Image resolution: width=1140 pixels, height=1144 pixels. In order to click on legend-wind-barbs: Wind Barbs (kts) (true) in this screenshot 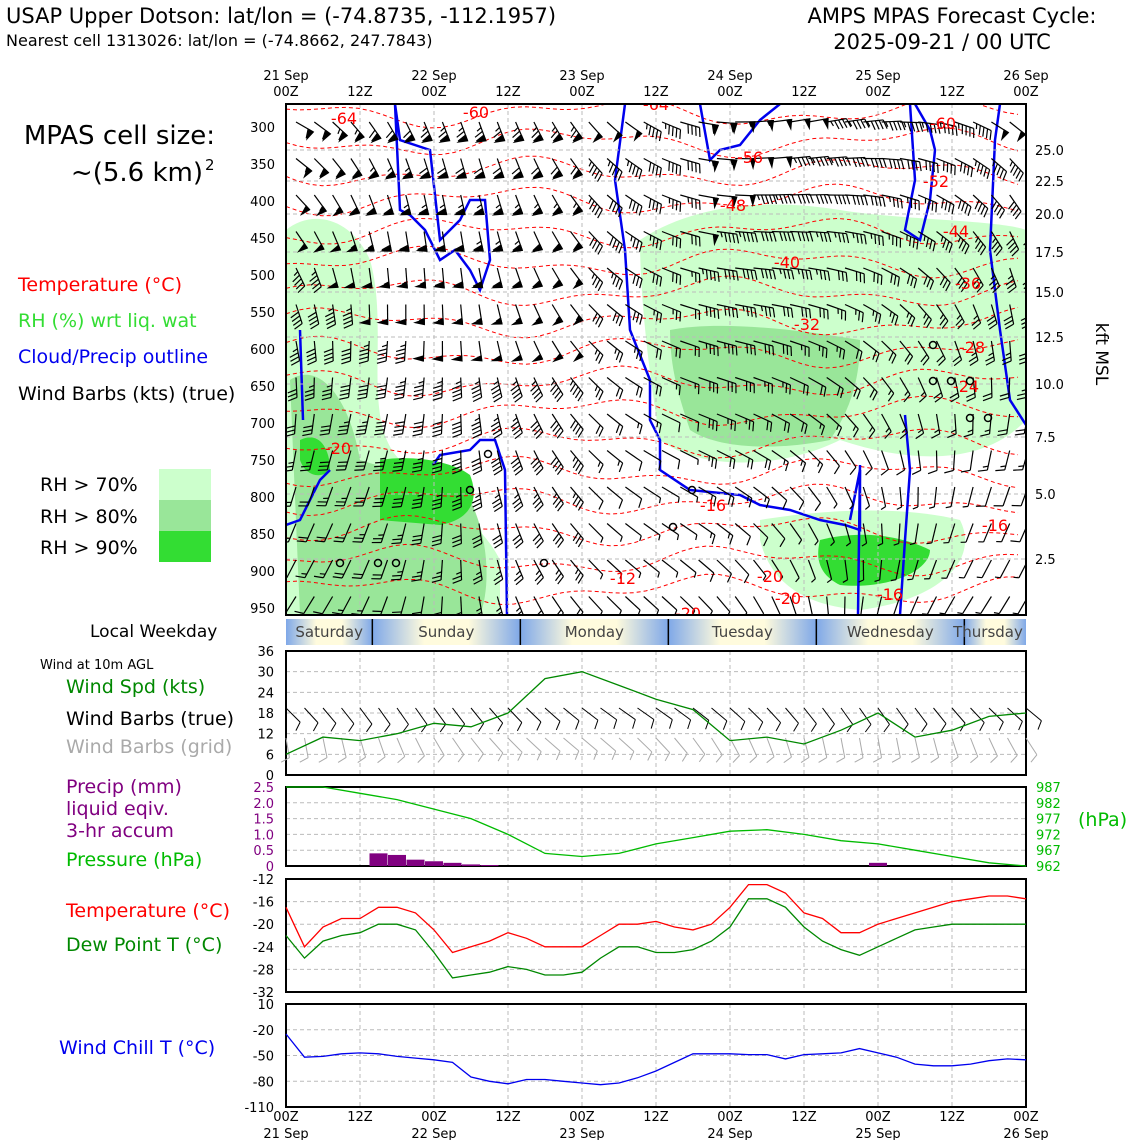, I will do `click(126, 394)`.